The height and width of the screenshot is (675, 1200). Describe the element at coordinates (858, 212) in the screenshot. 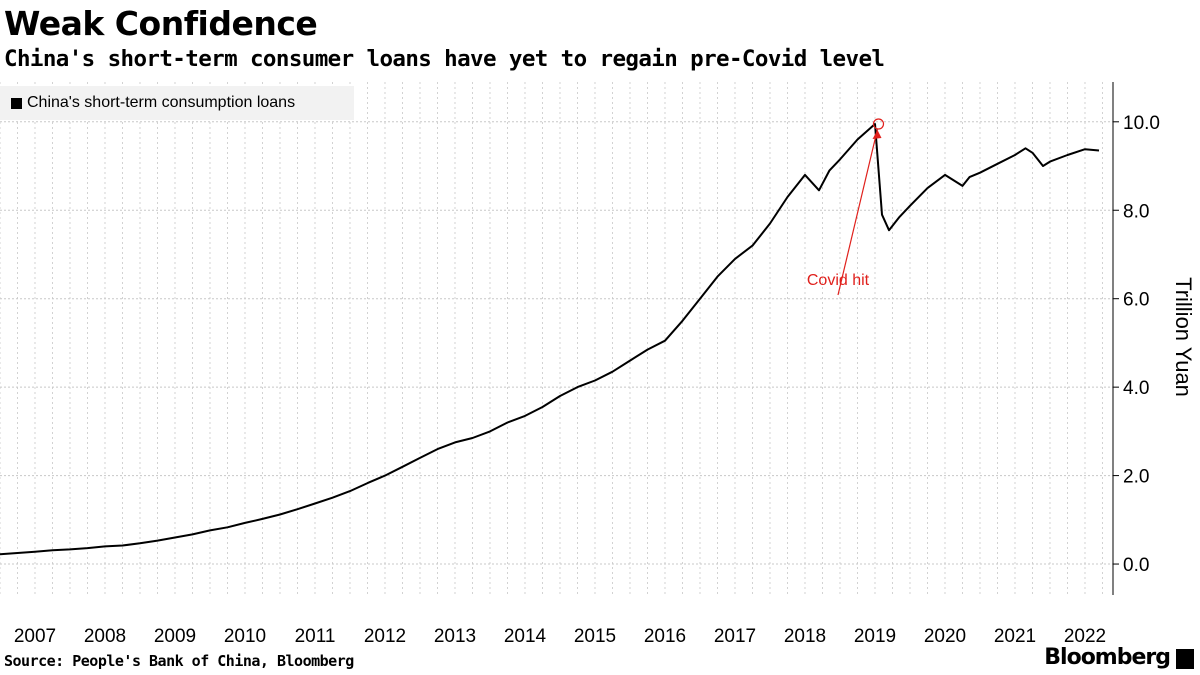

I see `annotation-arrow` at that location.